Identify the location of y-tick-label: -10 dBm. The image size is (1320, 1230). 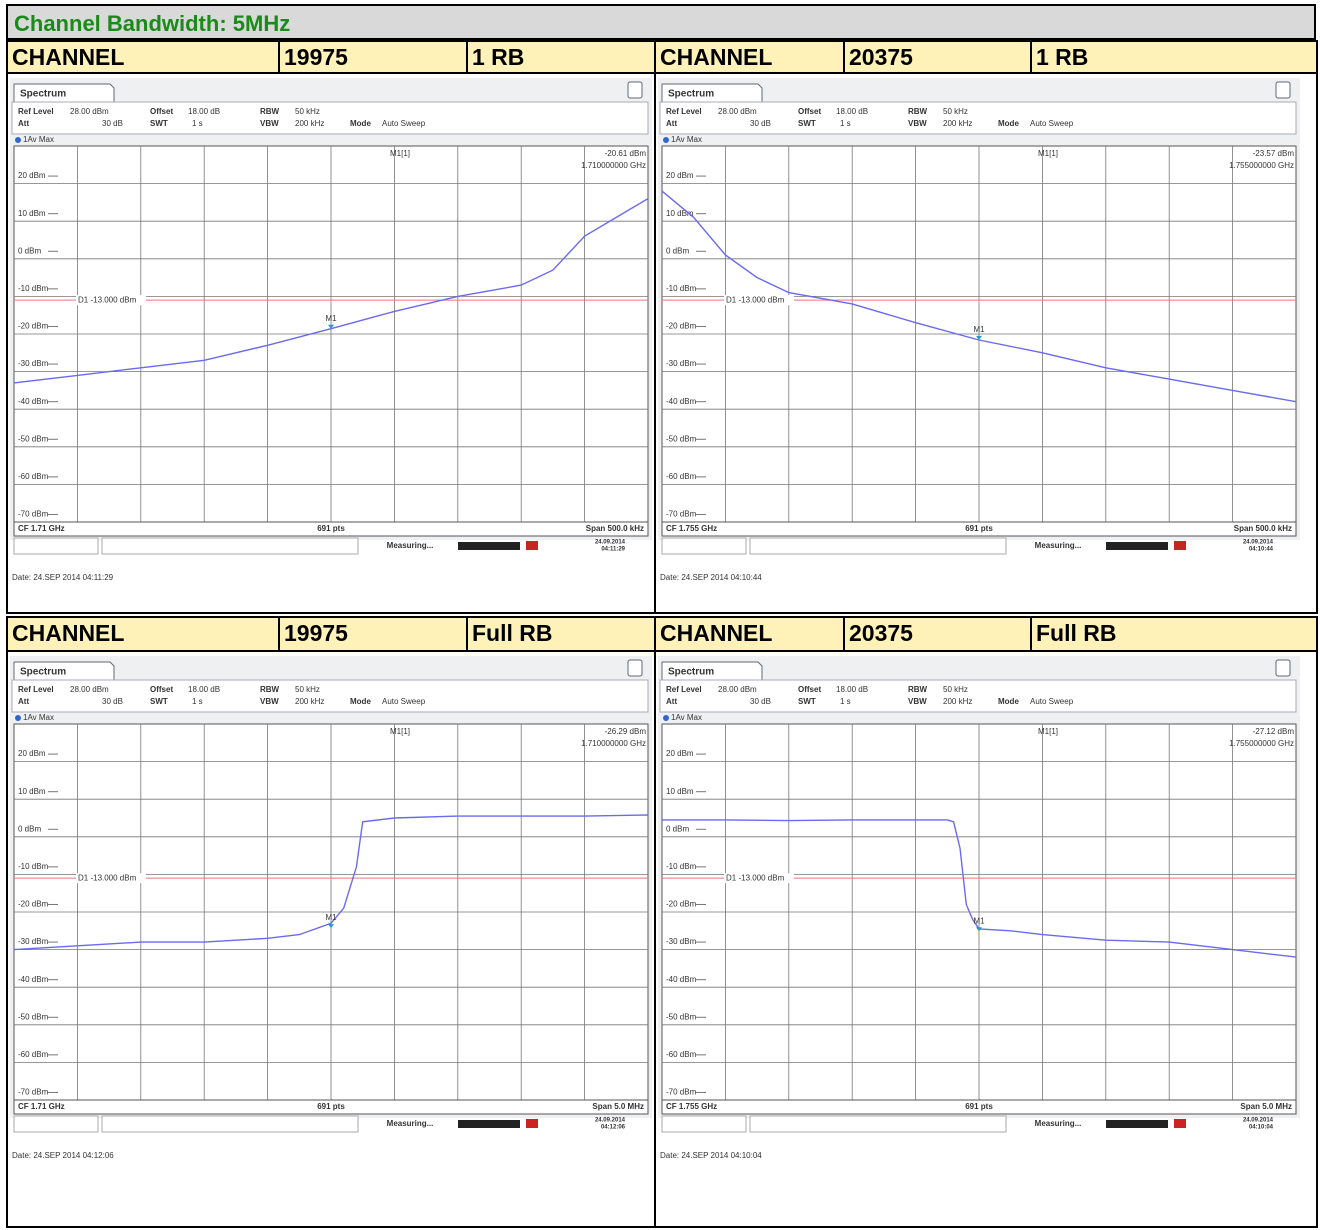
(681, 866).